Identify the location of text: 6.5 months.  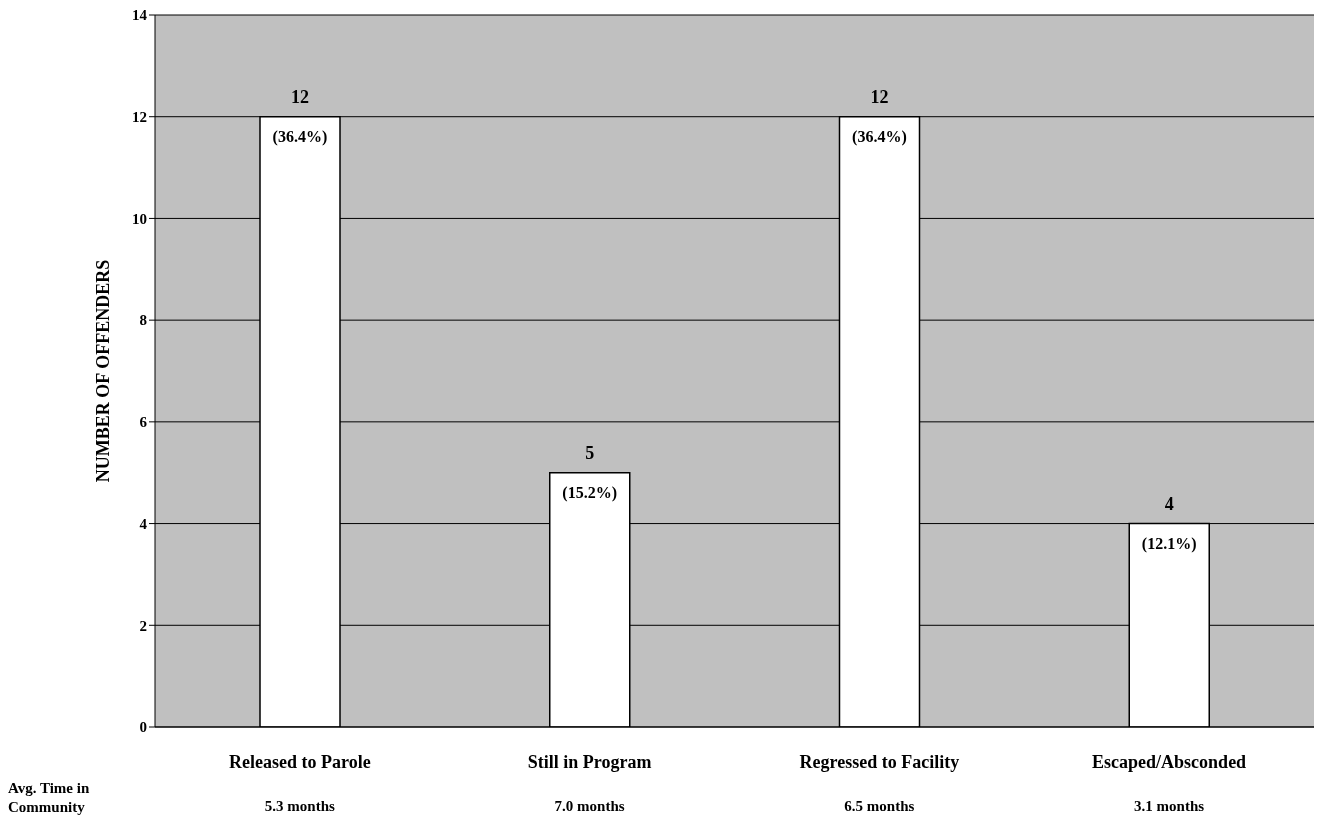
(879, 806).